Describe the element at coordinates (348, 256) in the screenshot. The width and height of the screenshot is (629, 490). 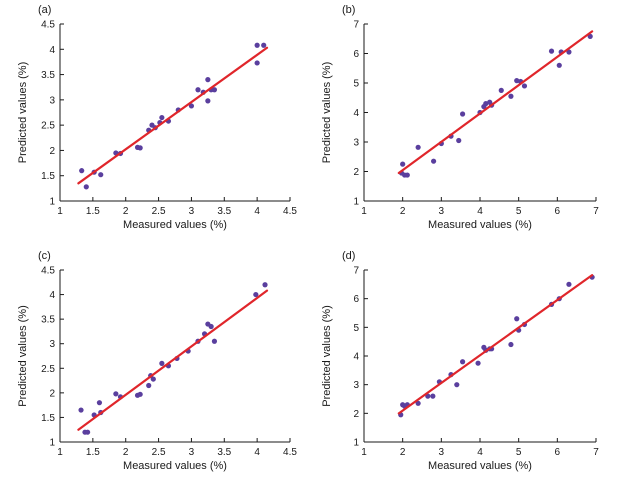
I see `panel-label: (d)` at that location.